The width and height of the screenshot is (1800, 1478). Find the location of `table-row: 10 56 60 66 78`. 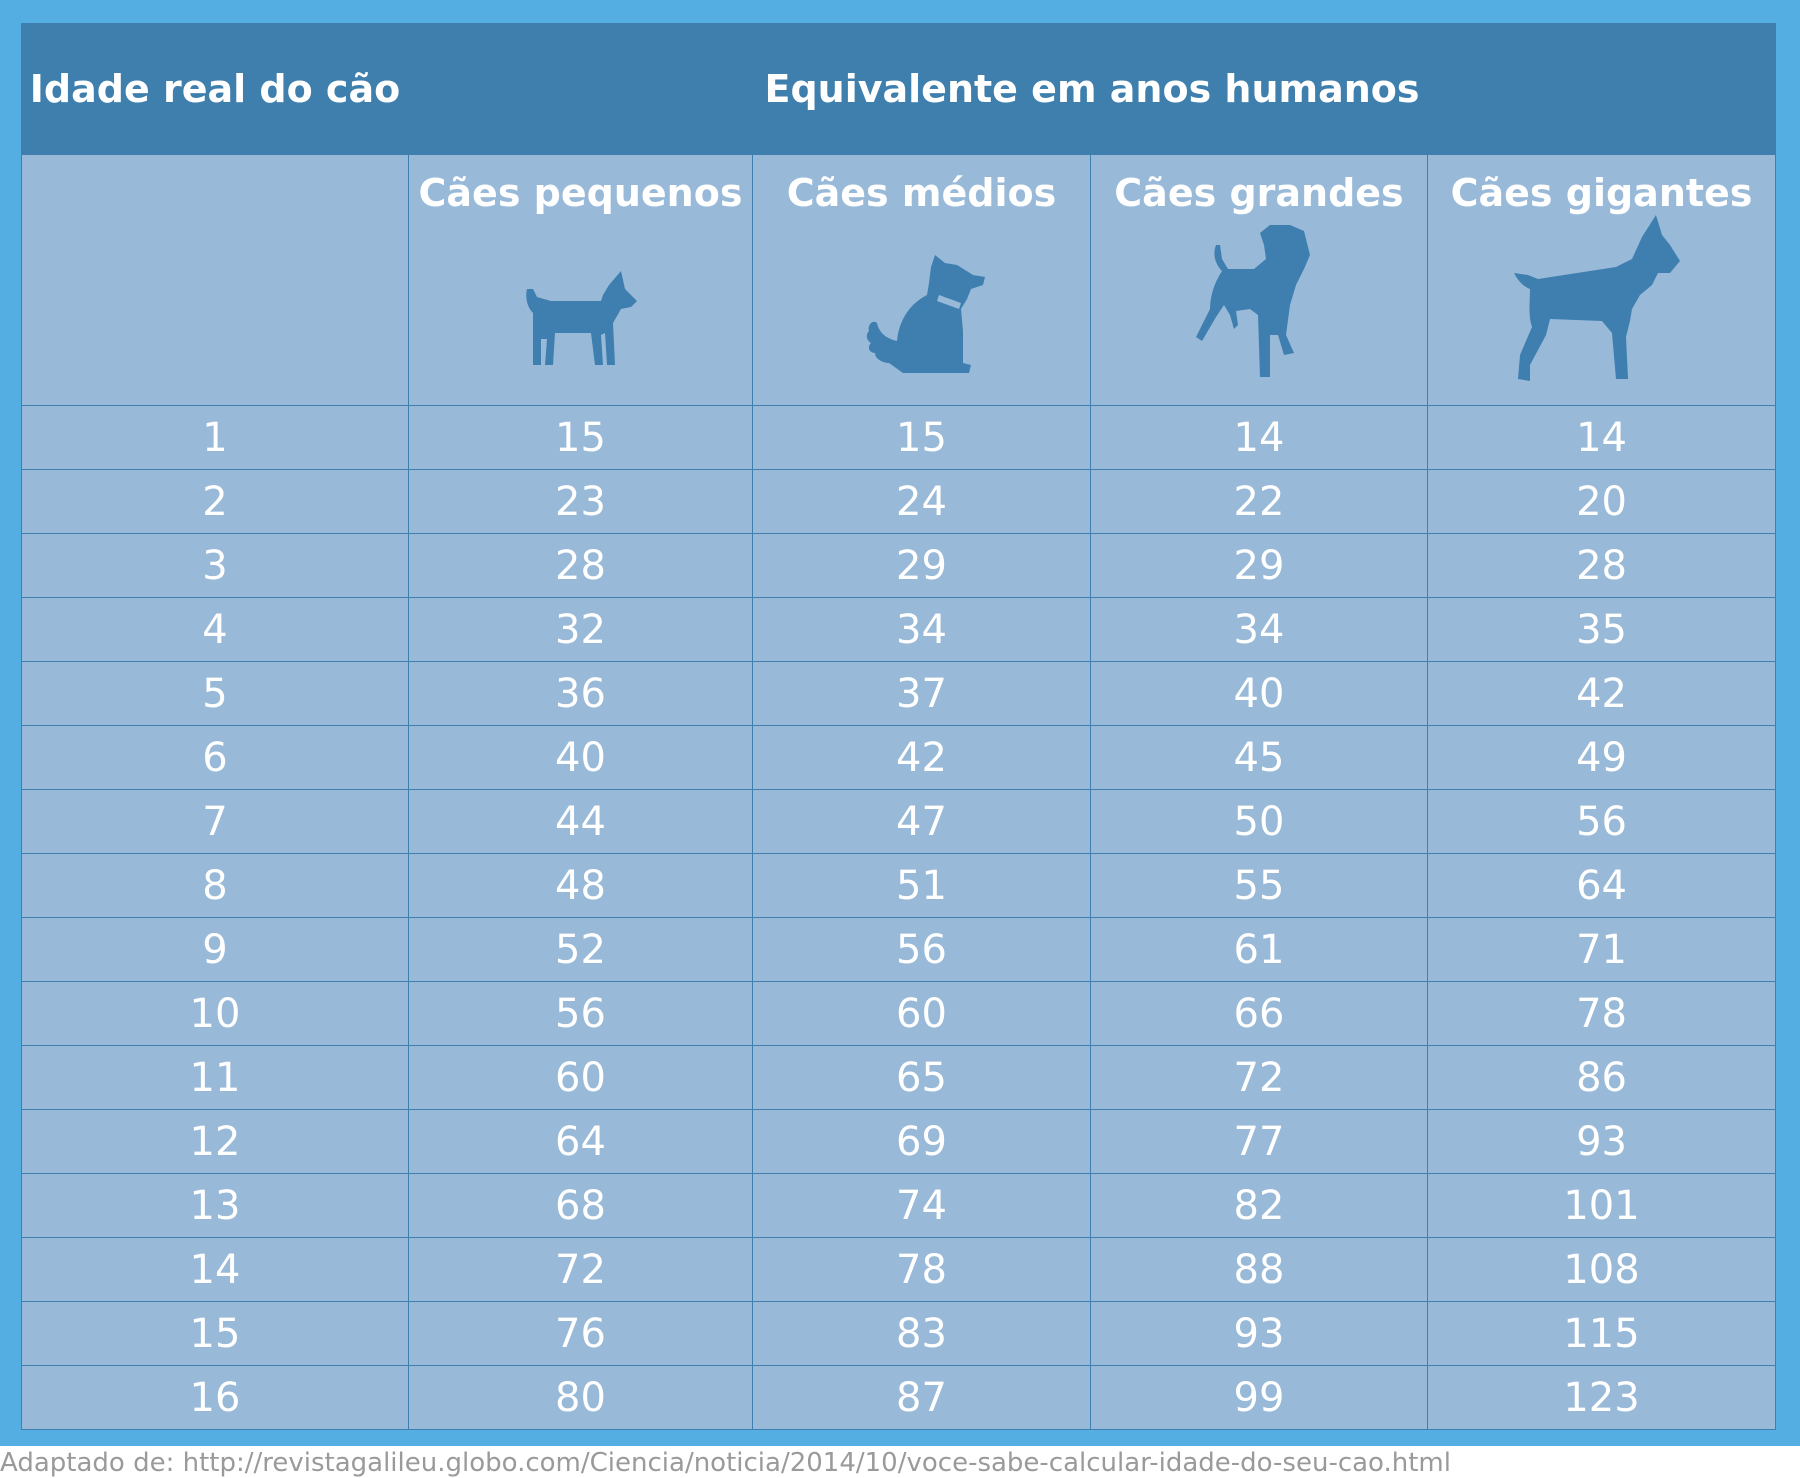

table-row: 10 56 60 66 78 is located at coordinates (899, 1013).